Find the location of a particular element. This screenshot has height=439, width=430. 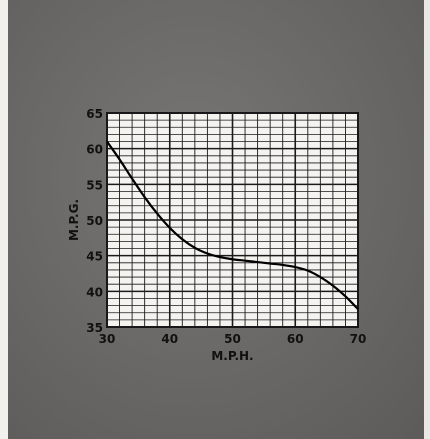

y-axis-label: M.P.G. is located at coordinates (74, 220).